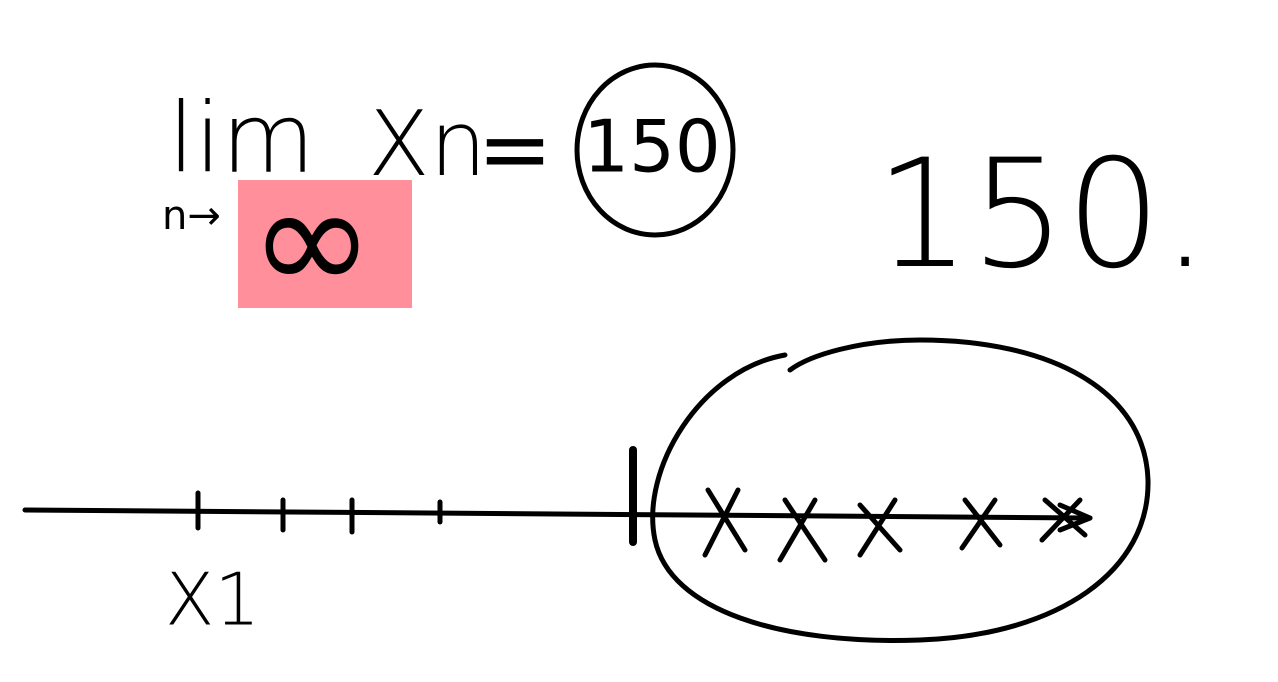 The image size is (1278, 682). Describe the element at coordinates (557, 514) in the screenshot. I see `number-line` at that location.